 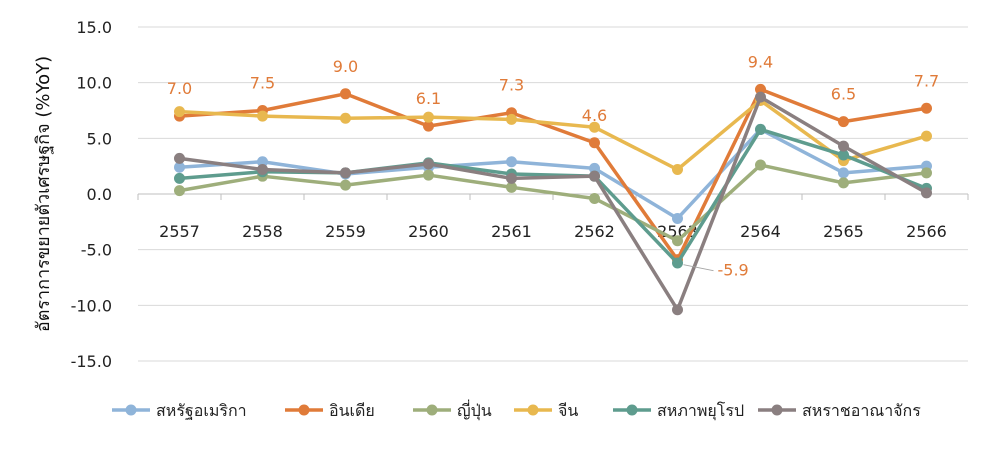 I want to click on data-label: 9.4, so click(x=760, y=61).